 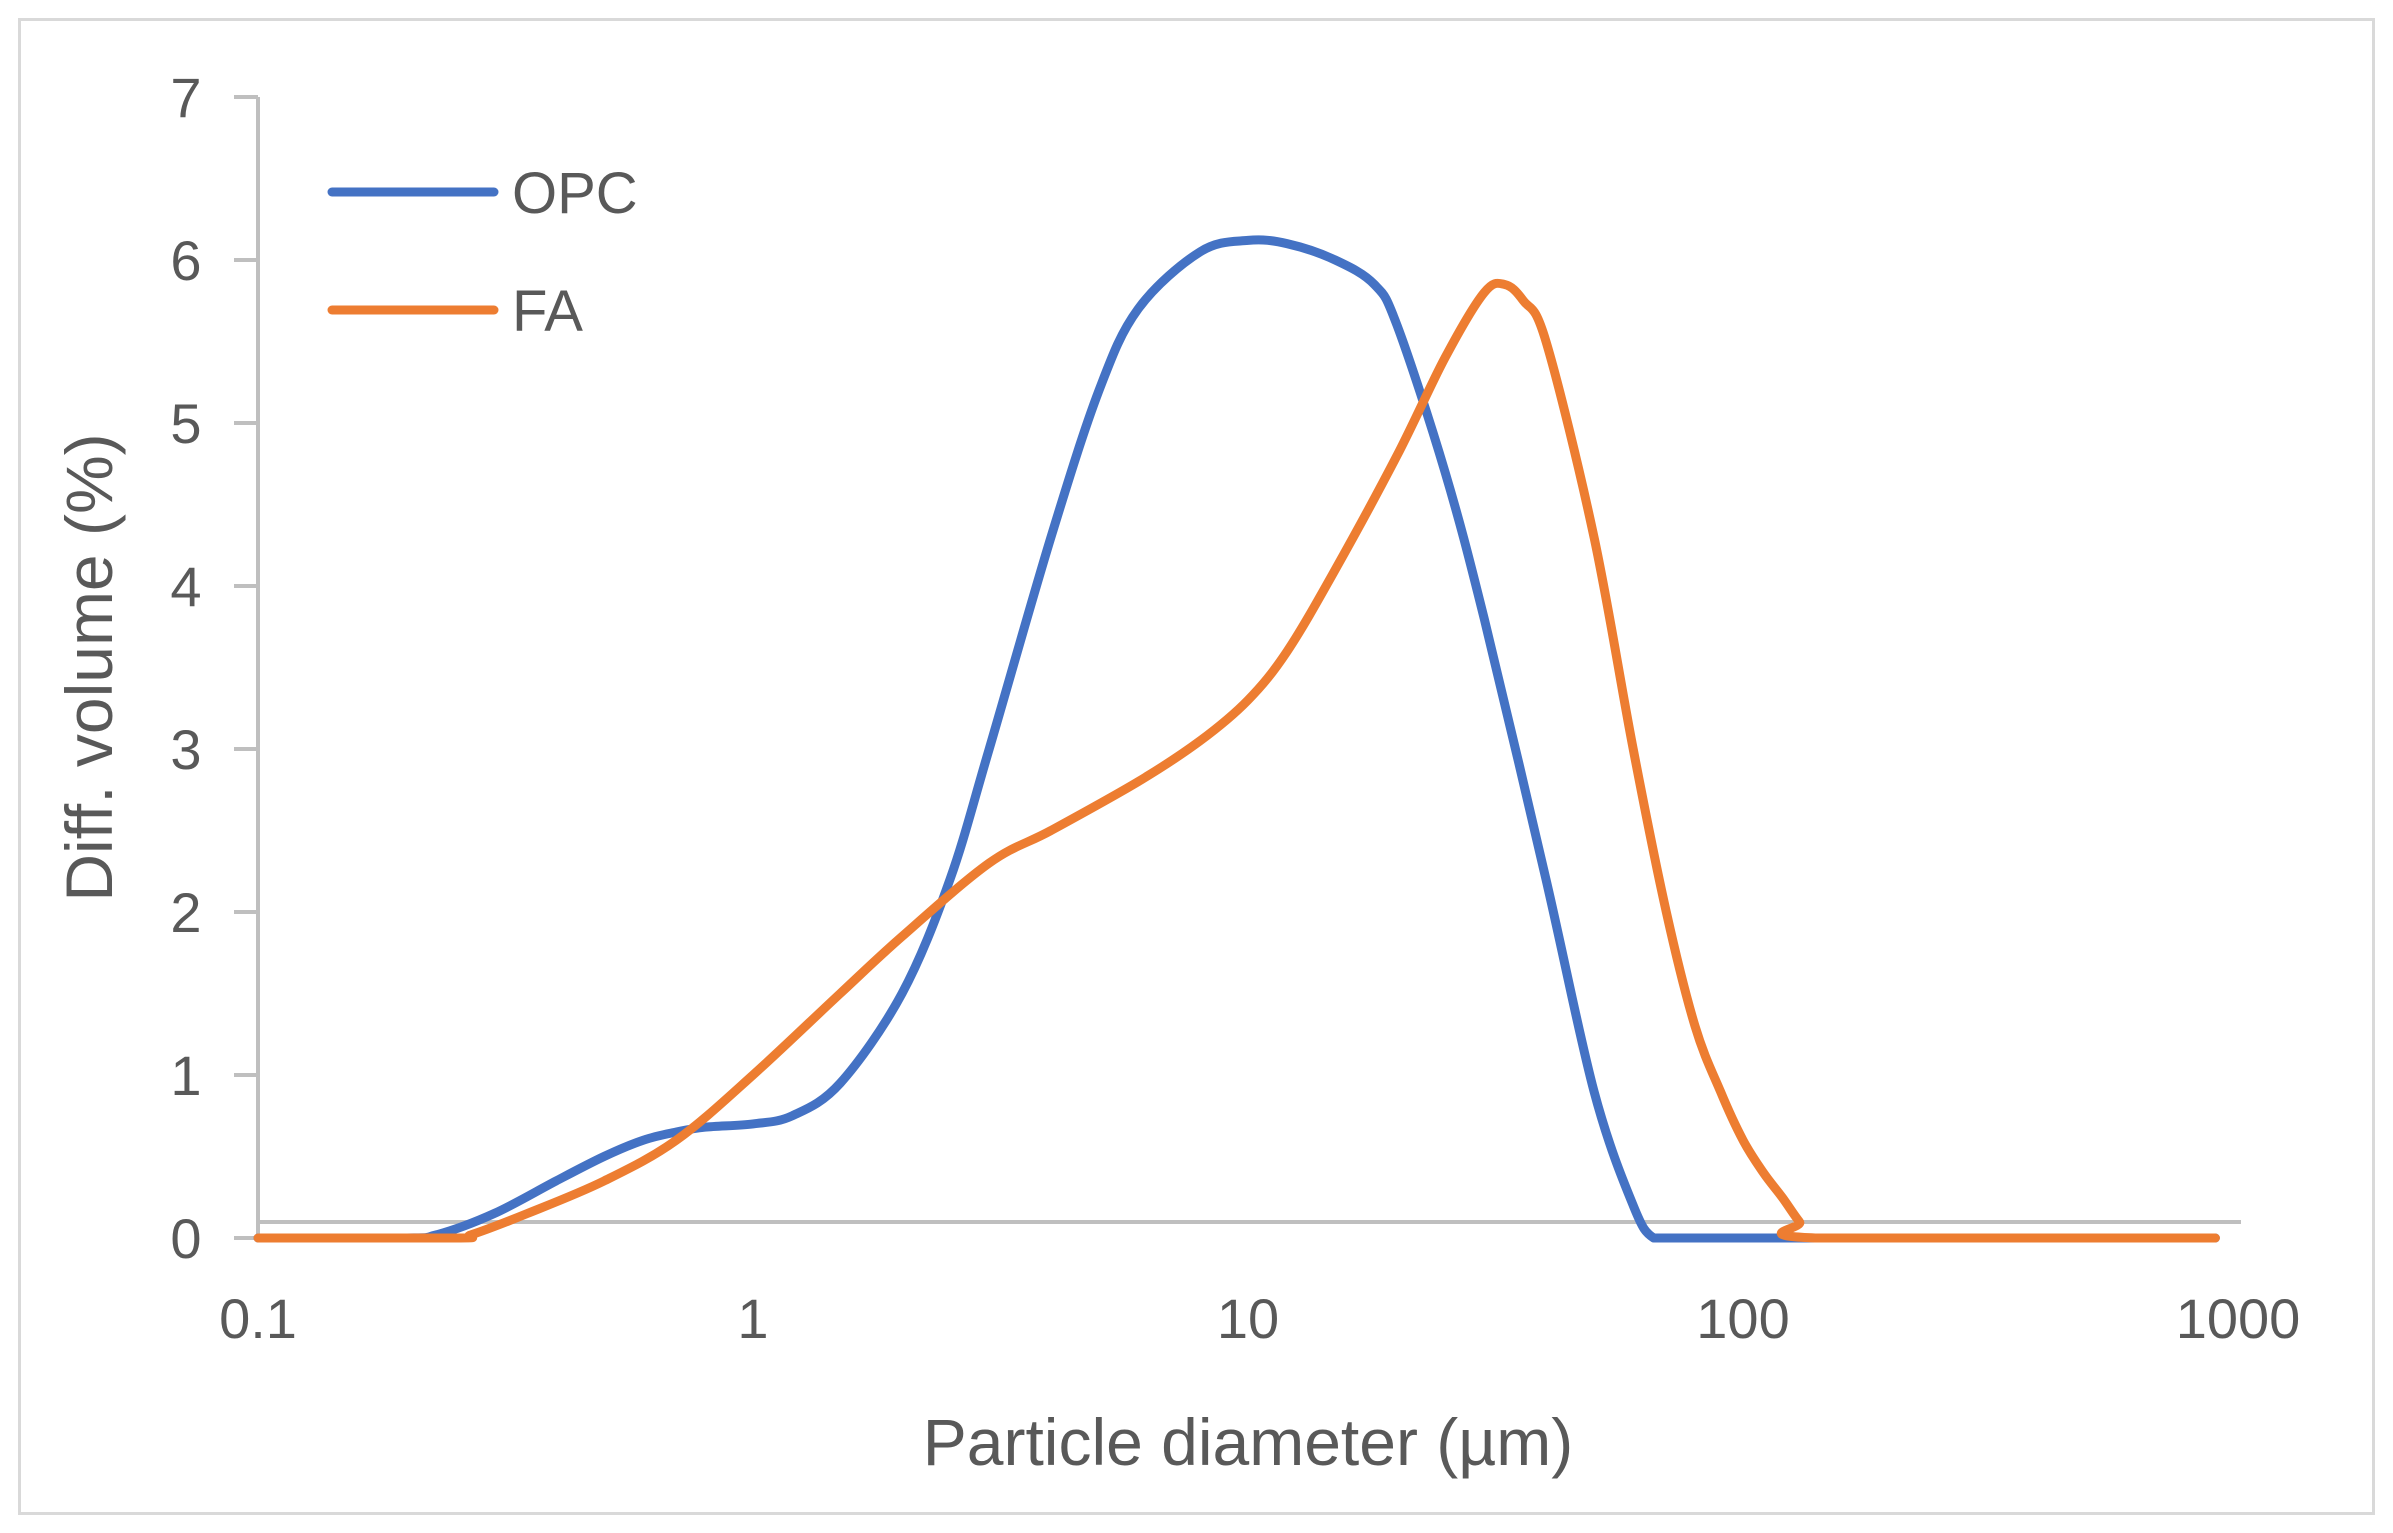 I want to click on y-tick-label: 0, so click(x=185, y=1238).